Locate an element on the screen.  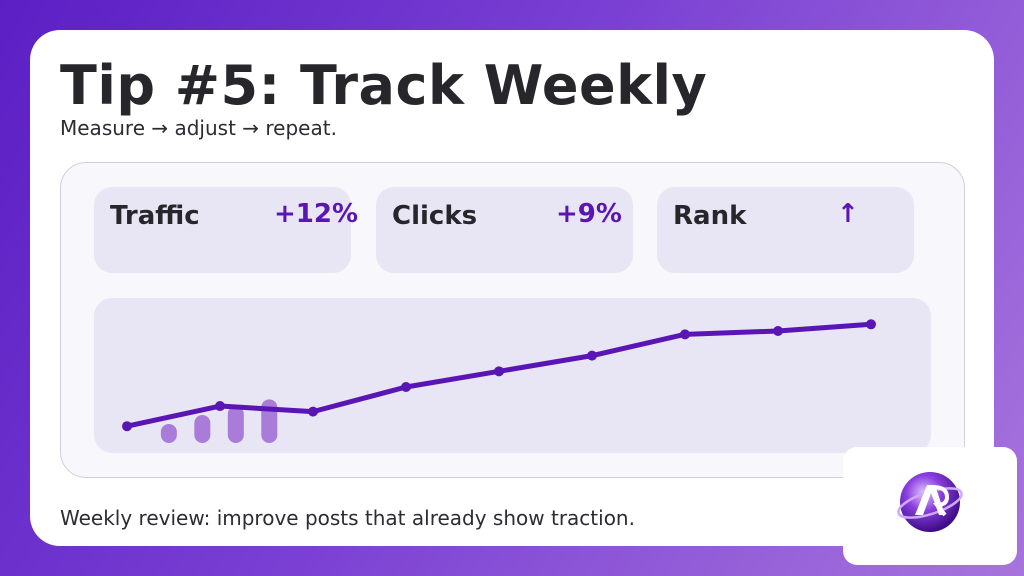
slide-title: Tip #5: Track Weekly is located at coordinates (384, 85).